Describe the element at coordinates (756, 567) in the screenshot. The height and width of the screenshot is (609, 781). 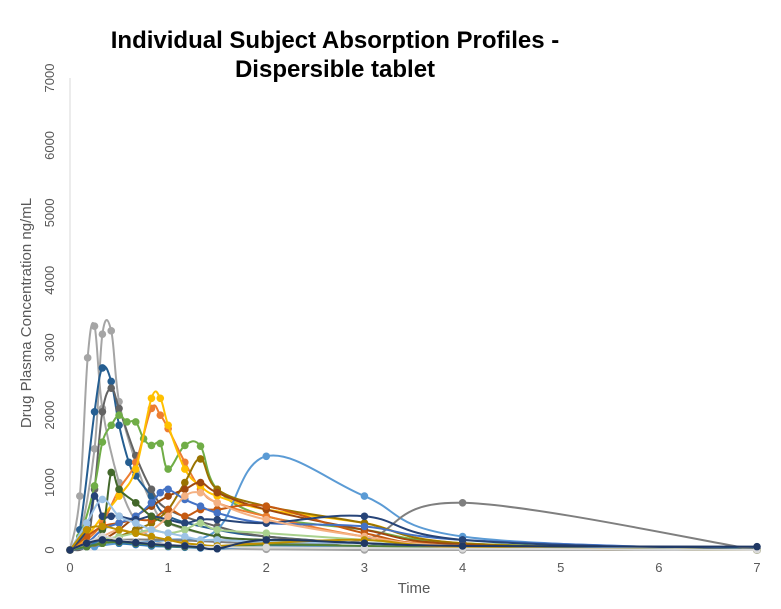
I see `x-tick-label: 7` at that location.